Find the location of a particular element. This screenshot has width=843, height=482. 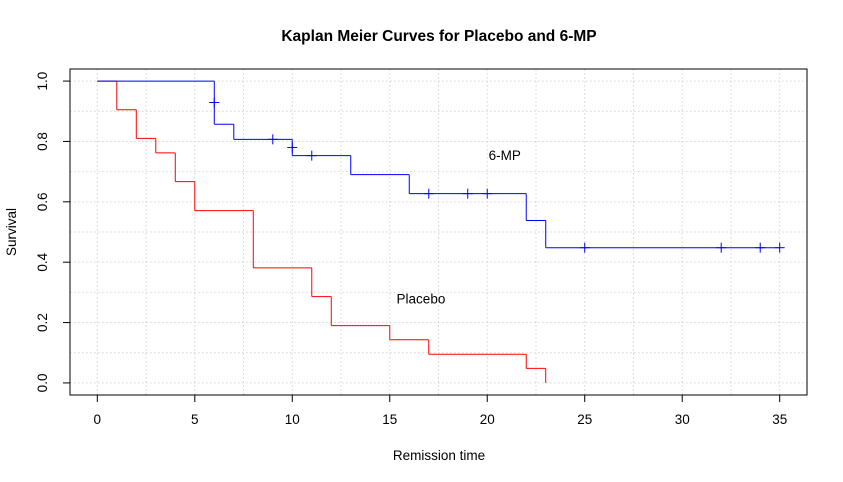

y-tick-label: 0.2 is located at coordinates (42, 322).